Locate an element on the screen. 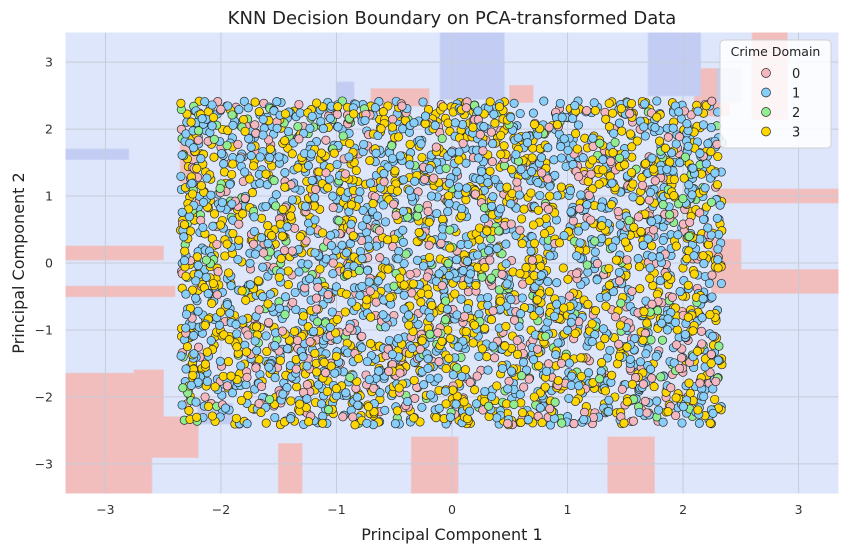  x-axis-ticks: −3 −2 −1 0 1 2 3 is located at coordinates (449, 509).